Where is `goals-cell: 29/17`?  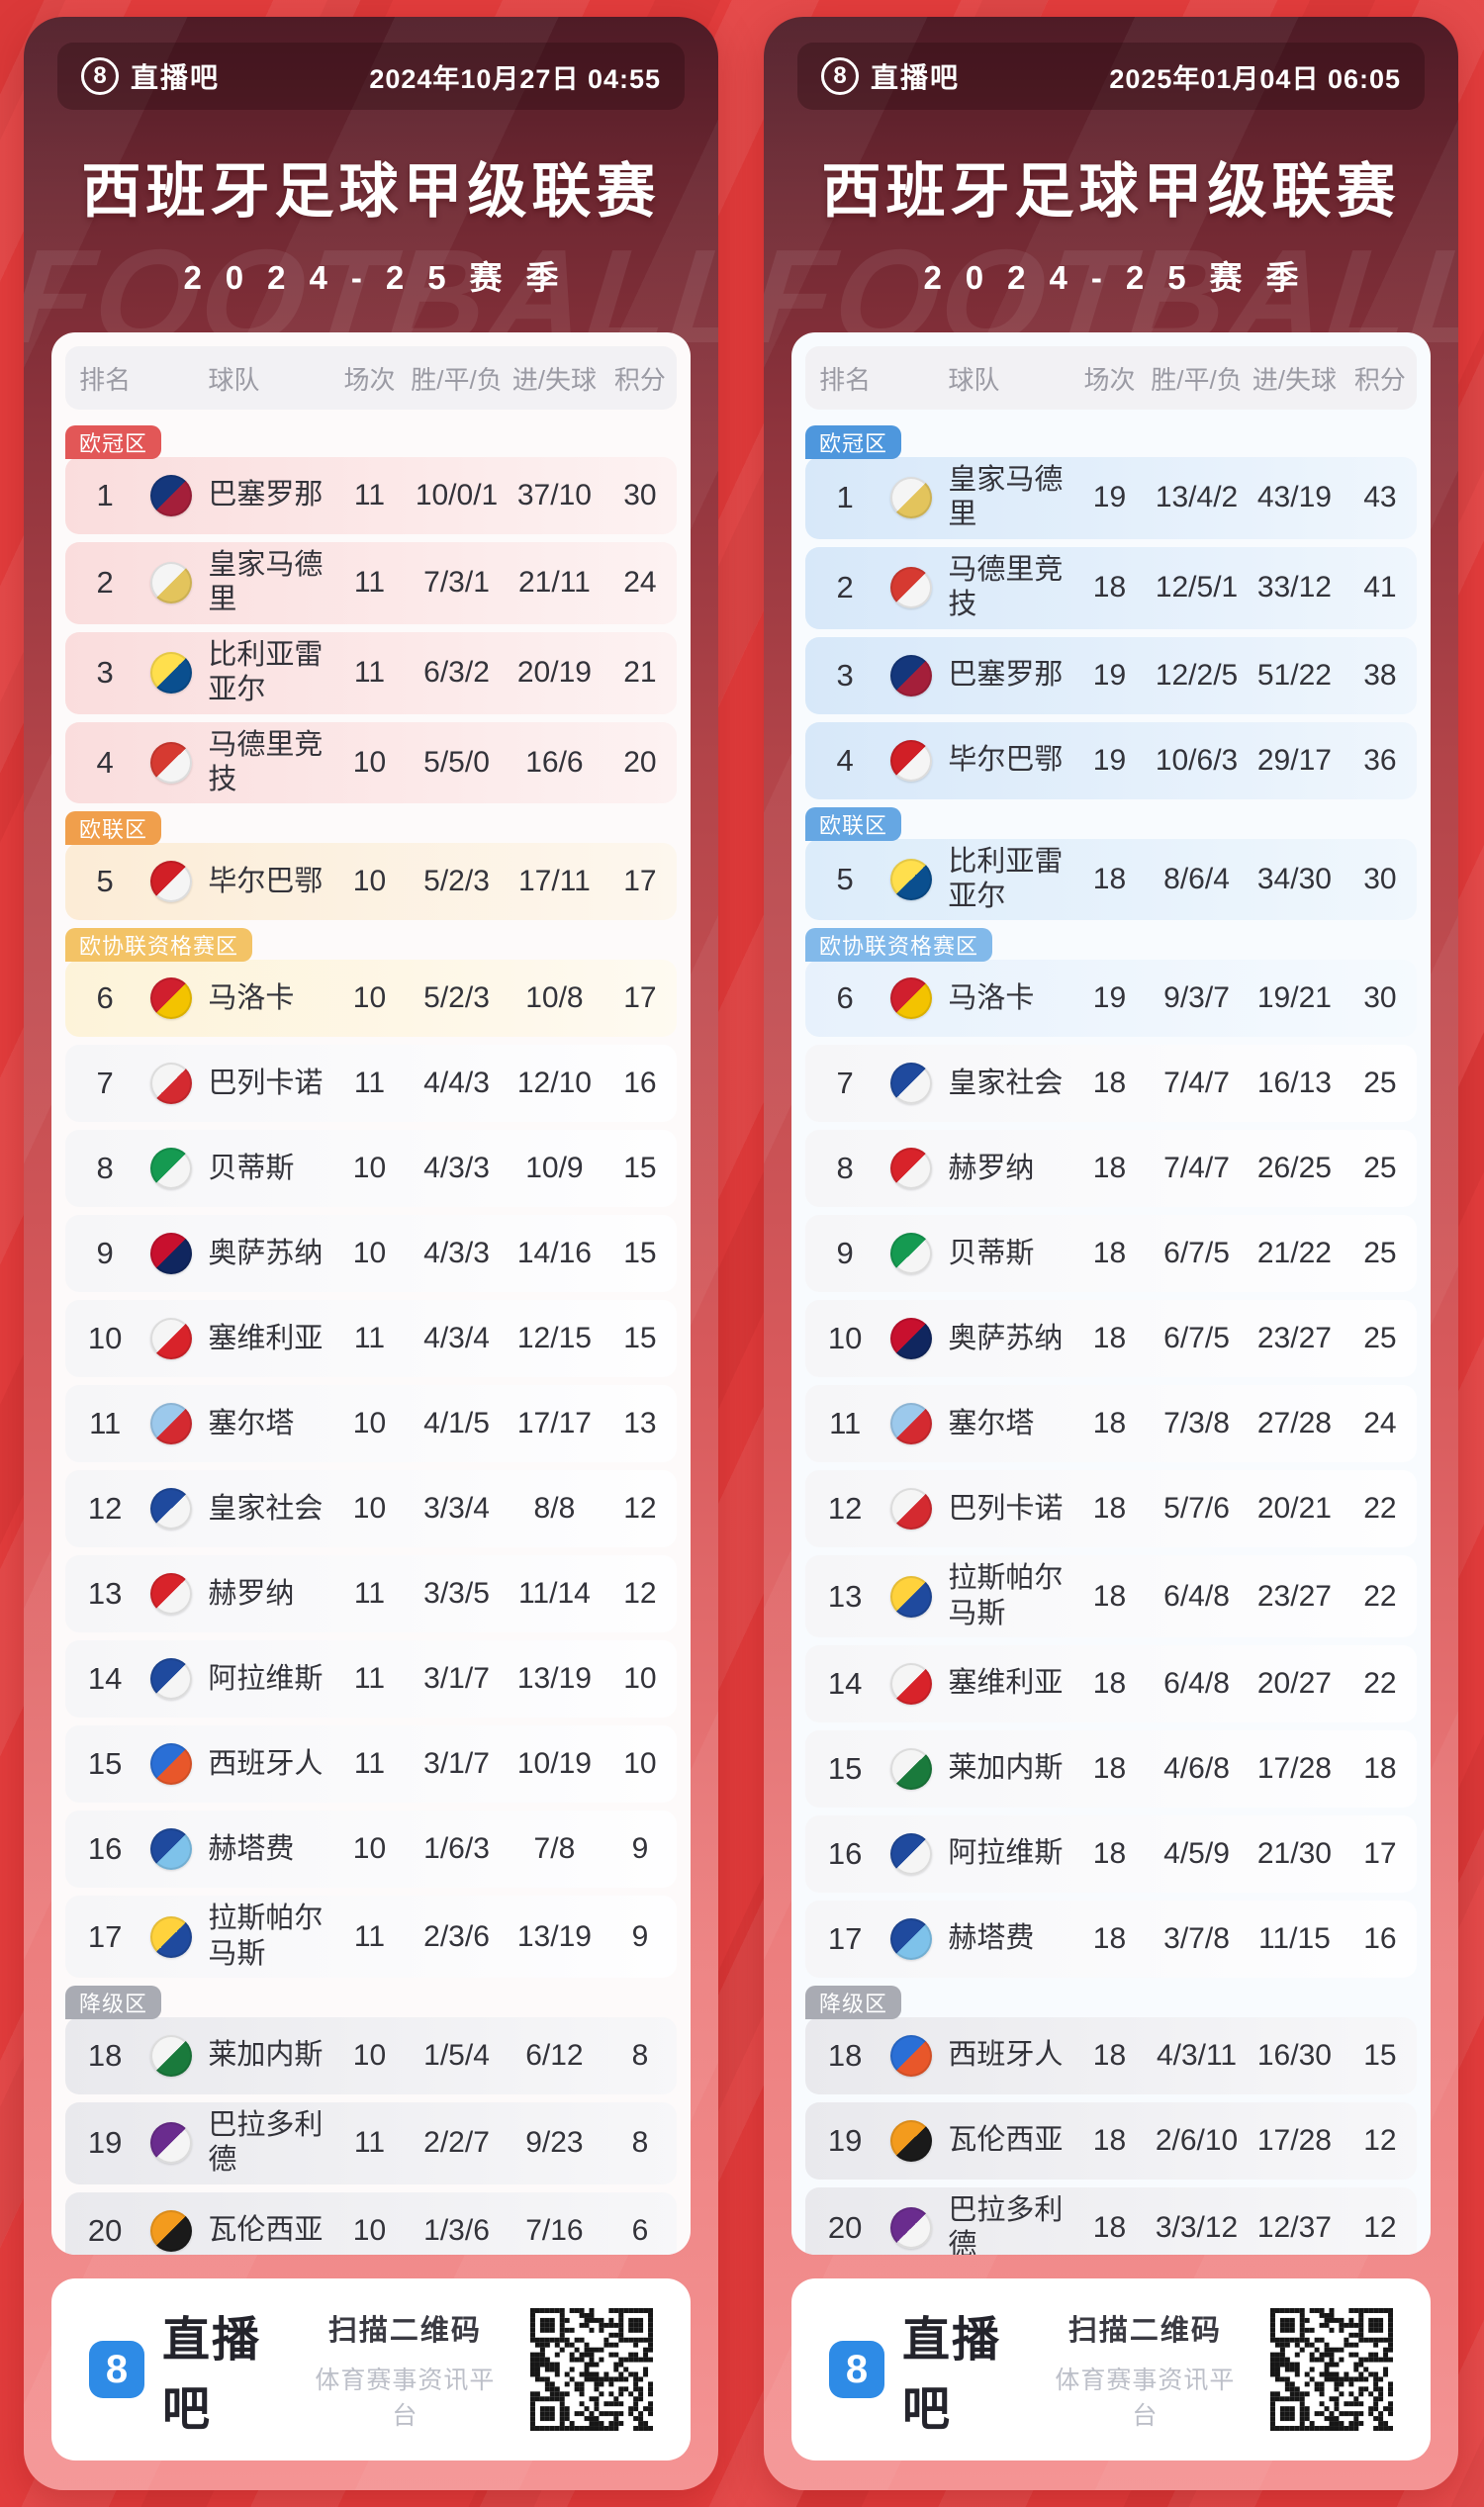 goals-cell: 29/17 is located at coordinates (1294, 760).